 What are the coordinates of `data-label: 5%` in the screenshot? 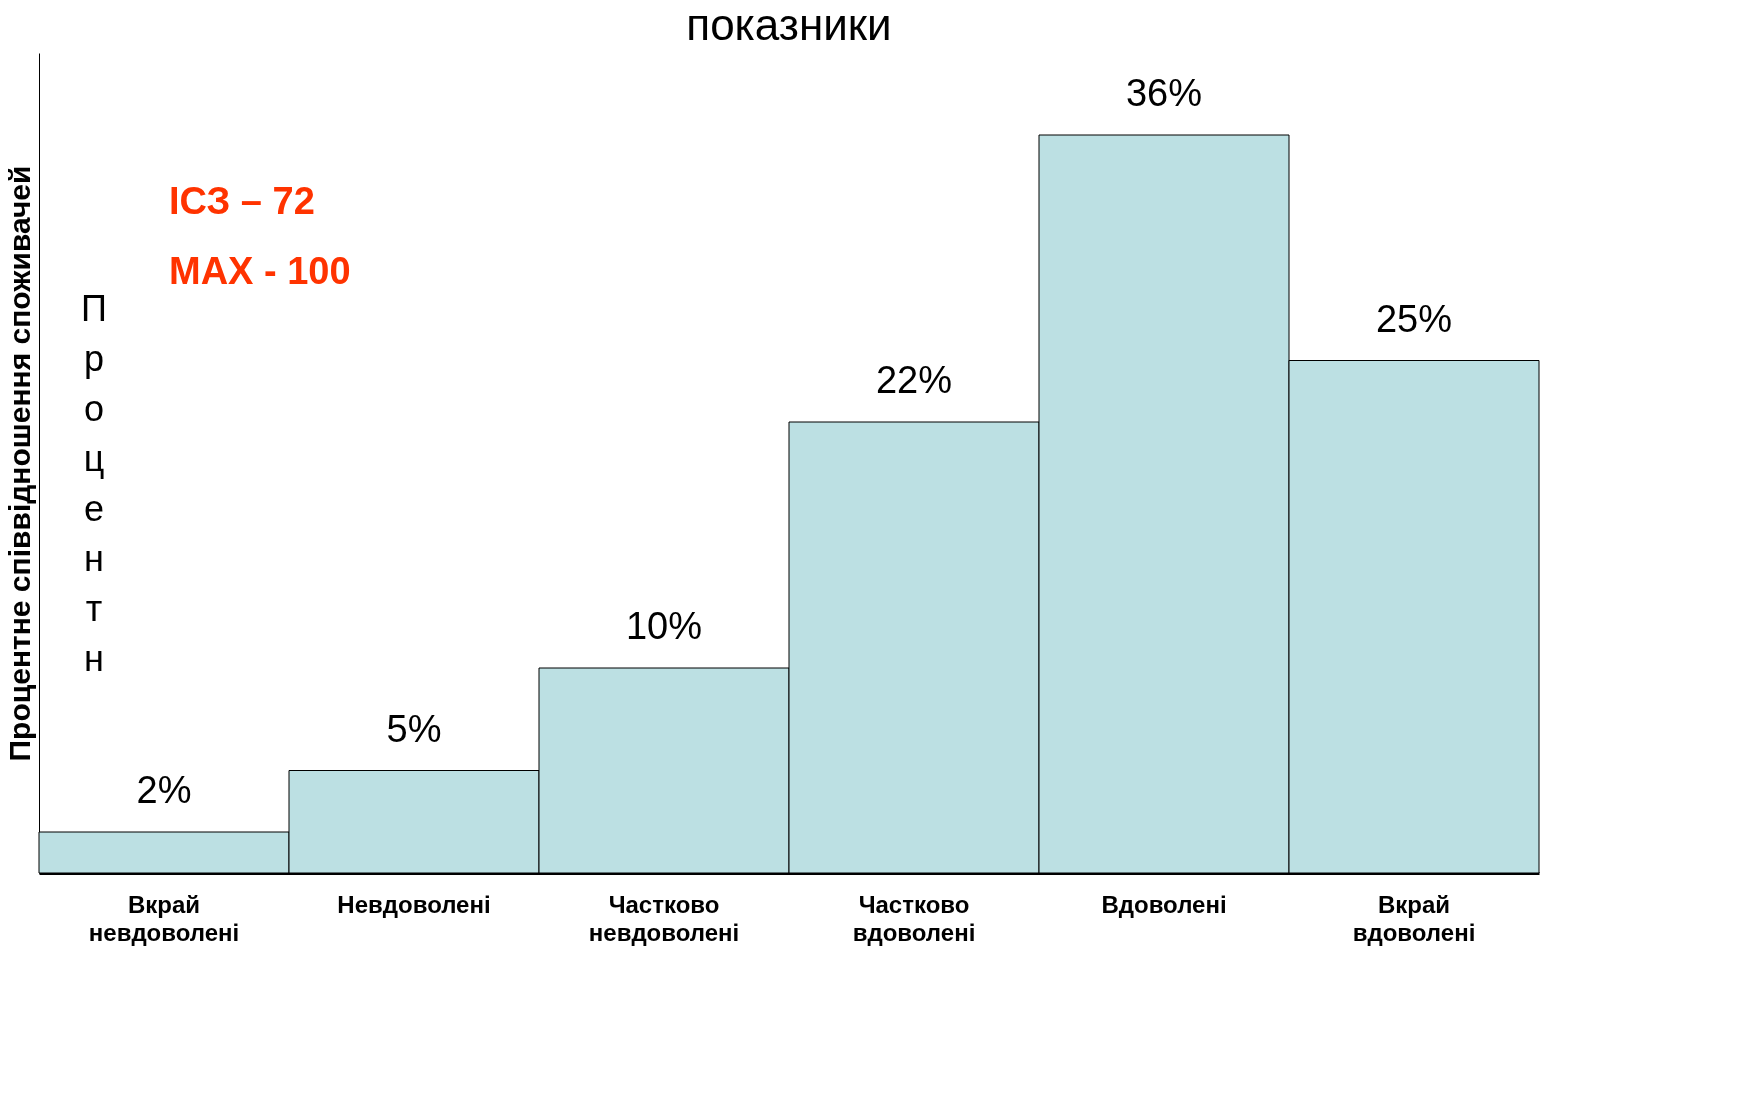 It's located at (414, 728).